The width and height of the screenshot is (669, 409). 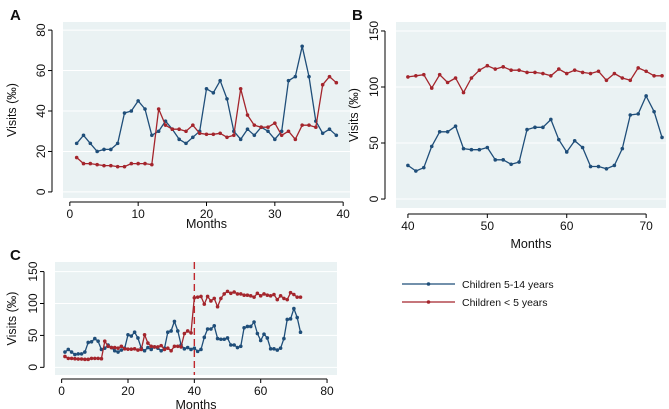 I want to click on panel-c-y-axis-title: Visits (‰), so click(x=12, y=319).